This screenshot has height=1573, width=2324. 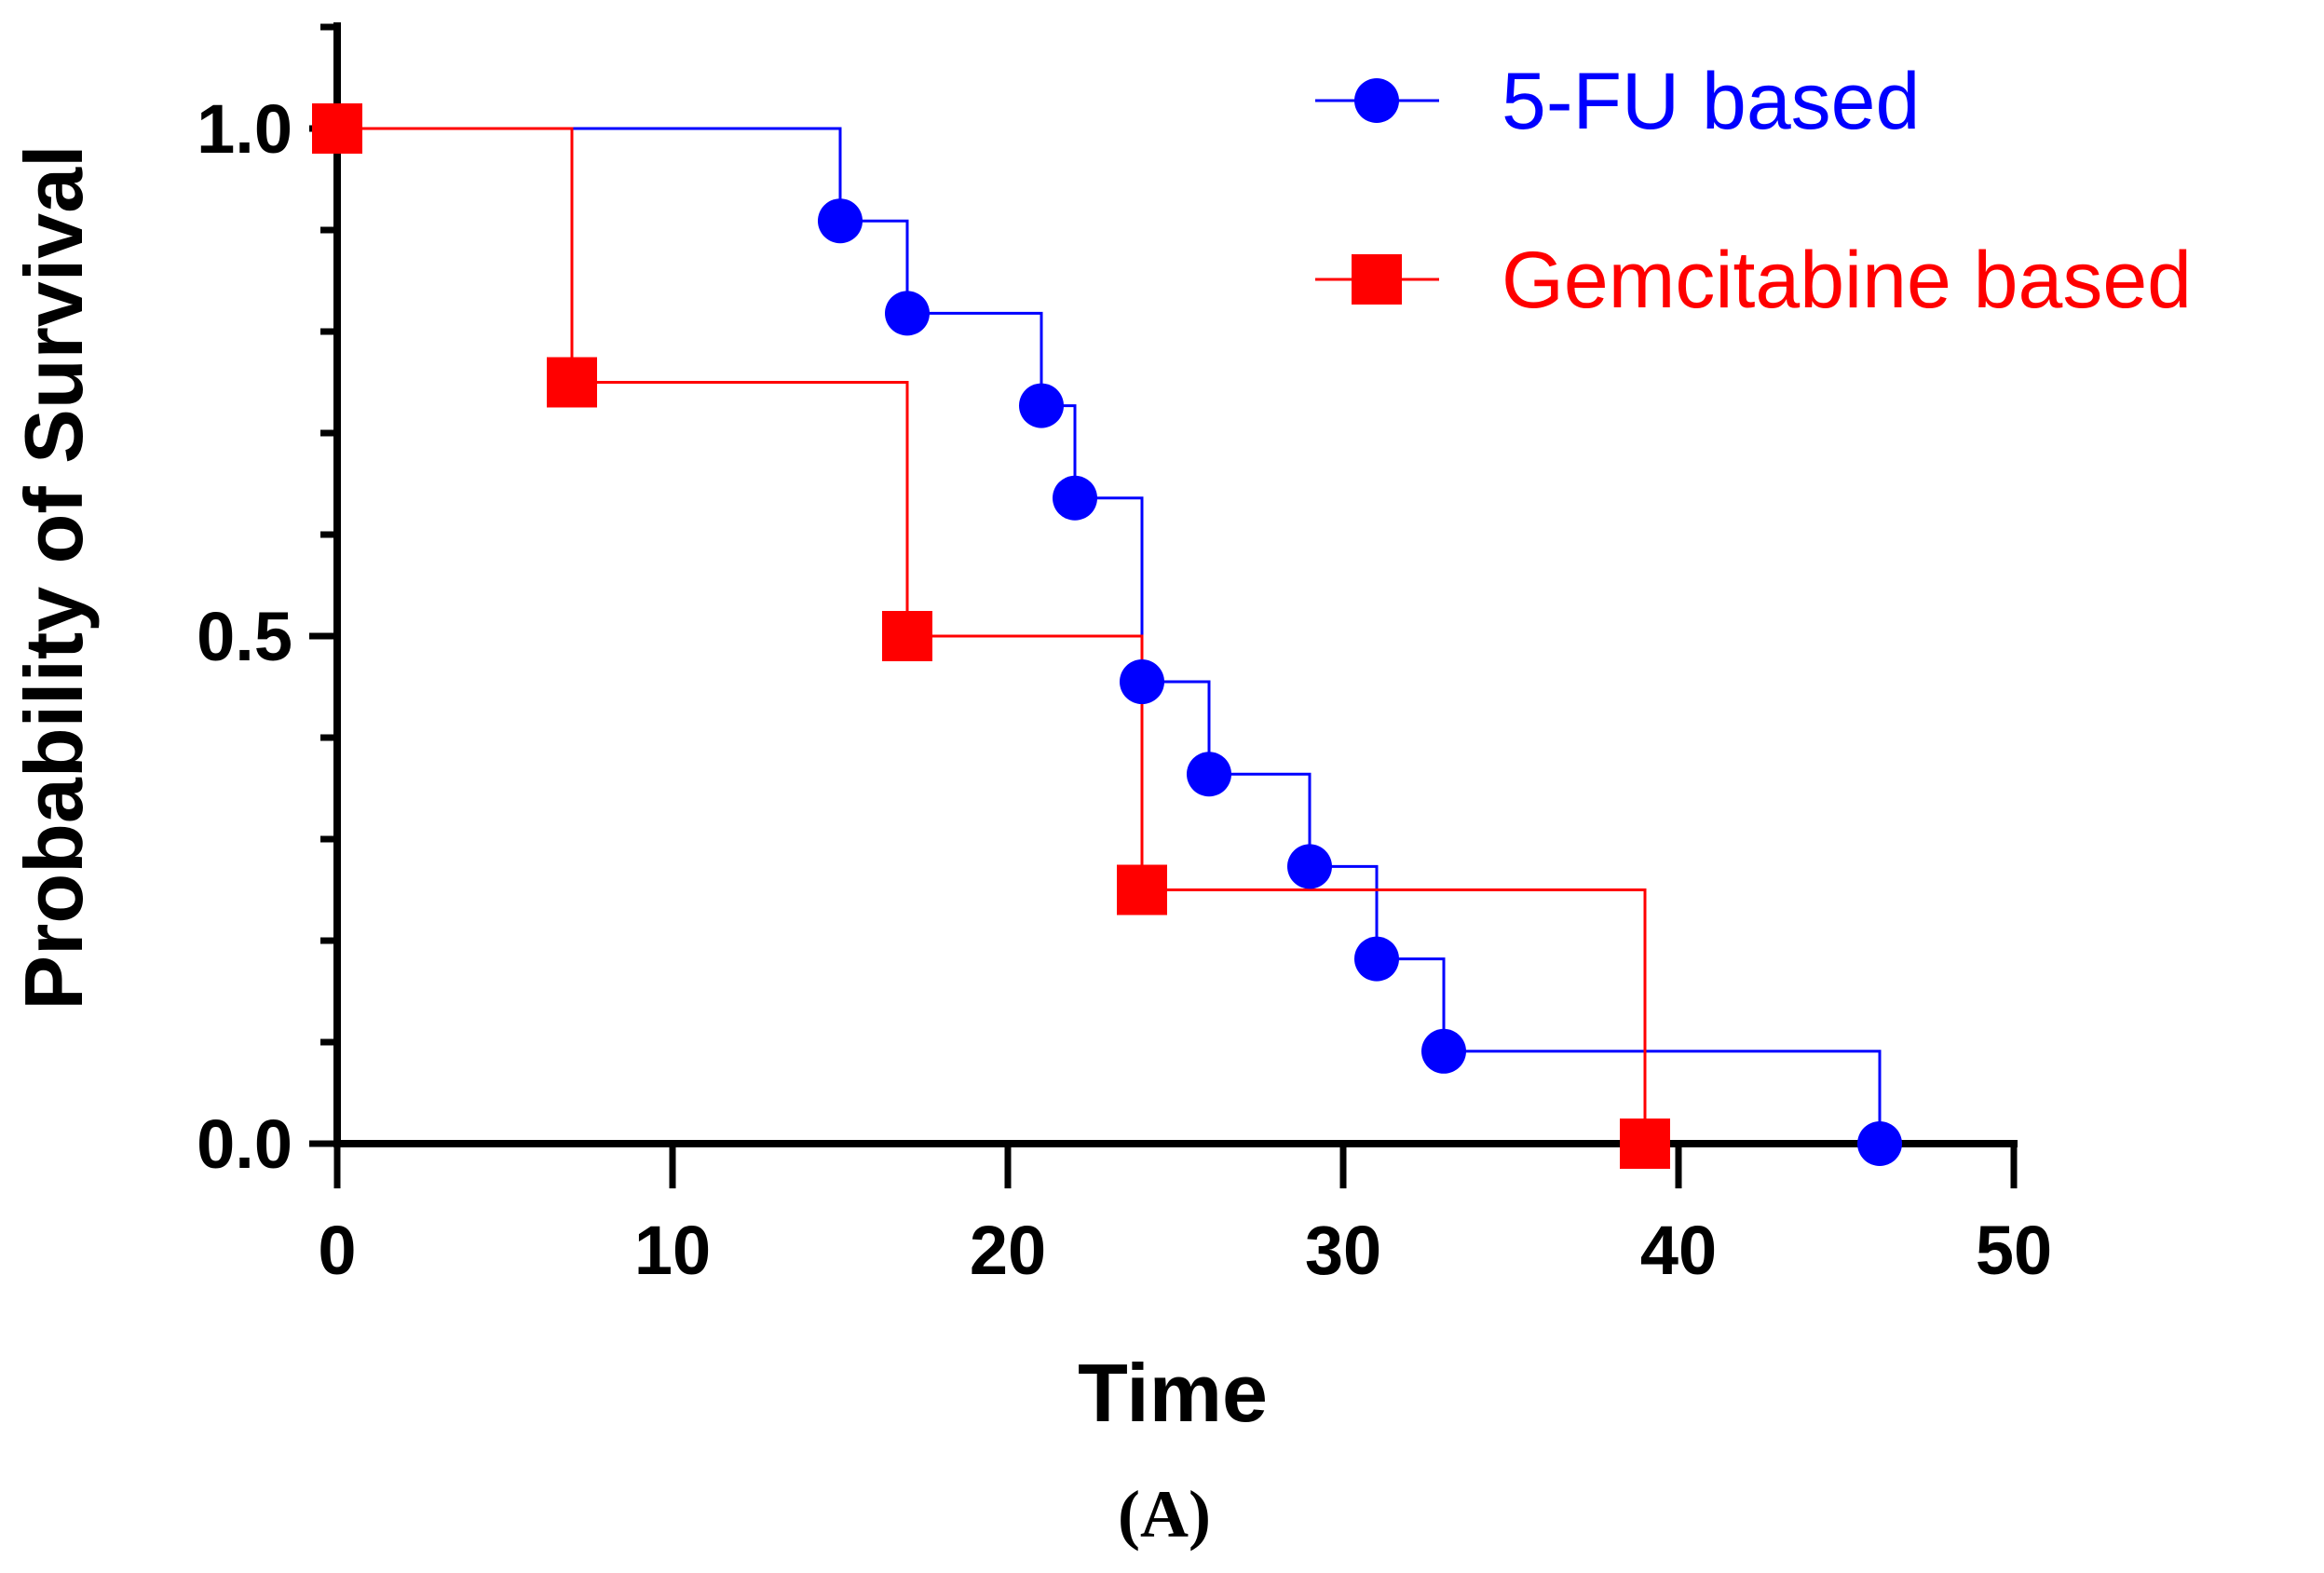 What do you see at coordinates (244, 129) in the screenshot?
I see `y-tick-label: 1.0` at bounding box center [244, 129].